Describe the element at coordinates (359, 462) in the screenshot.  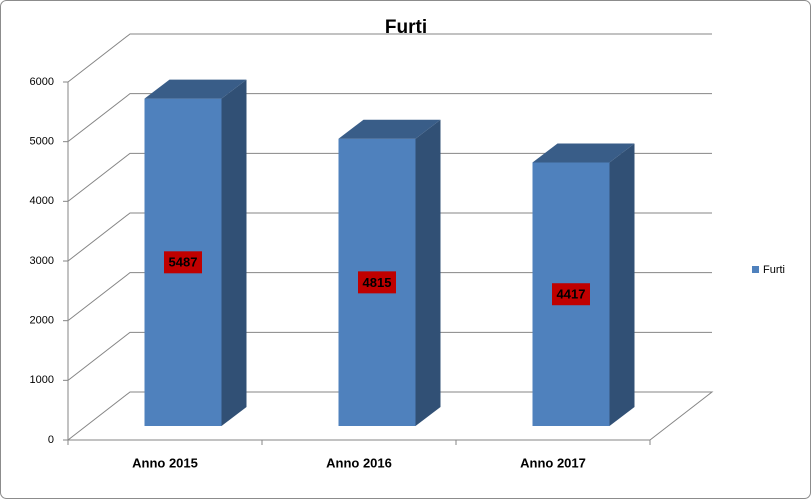
I see `x-tick-label: Anno 2016` at that location.